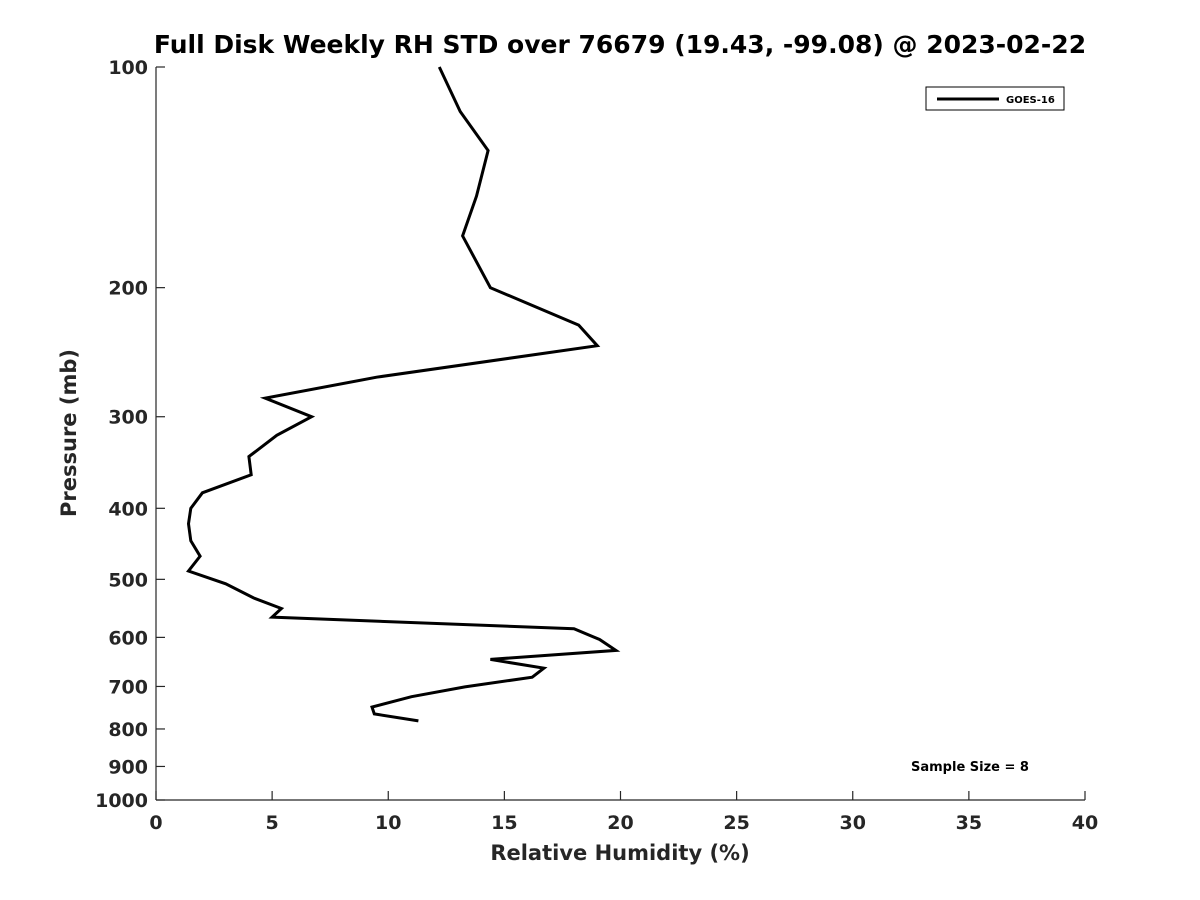 The width and height of the screenshot is (1200, 900). I want to click on y-tick-label-9: 1000, so click(121, 801).